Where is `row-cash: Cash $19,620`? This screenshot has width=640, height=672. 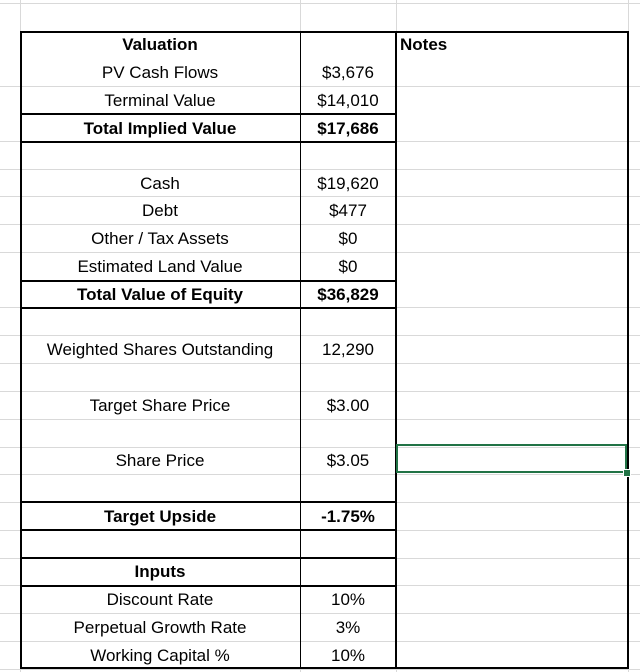
row-cash: Cash $19,620 is located at coordinates (320, 183).